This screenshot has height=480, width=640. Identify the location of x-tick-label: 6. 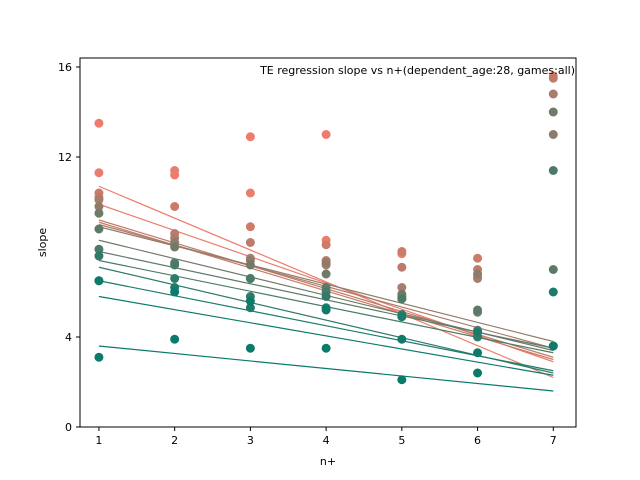
(477, 440).